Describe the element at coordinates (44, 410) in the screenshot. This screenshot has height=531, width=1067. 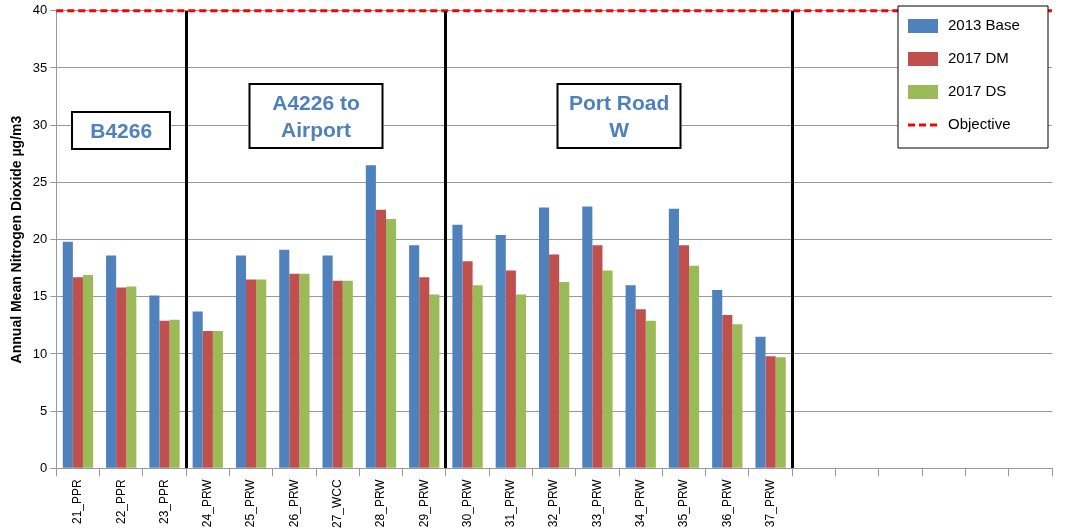
I see `y-tick-label: 5` at that location.